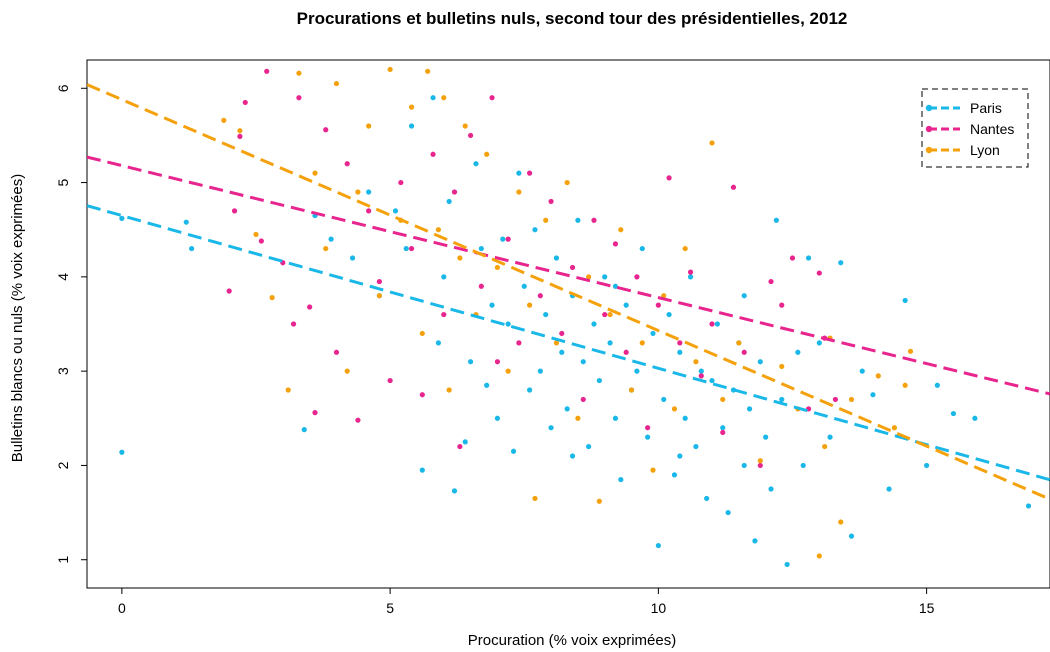  Describe the element at coordinates (390, 608) in the screenshot. I see `x-tick-label: 5` at that location.